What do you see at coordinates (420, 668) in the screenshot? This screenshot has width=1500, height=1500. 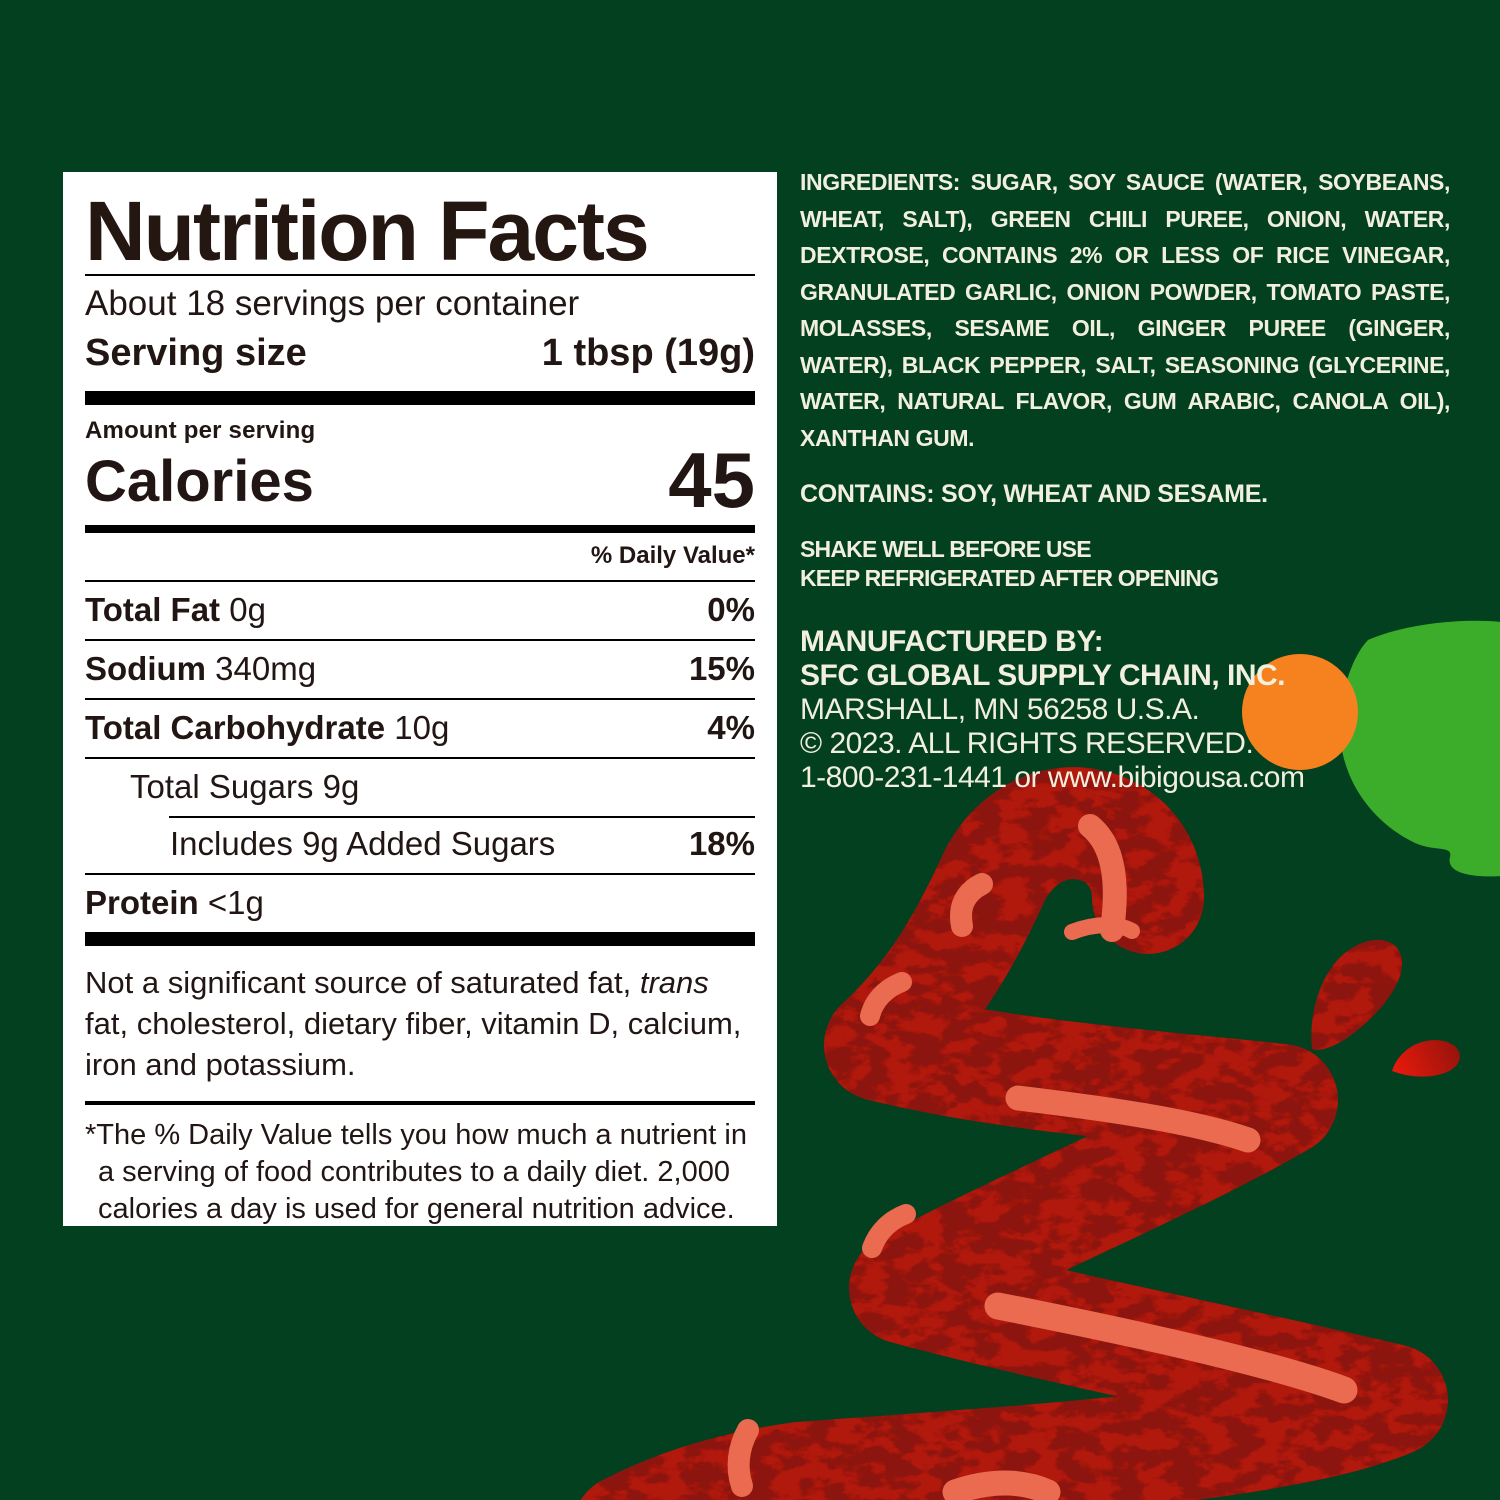 I see `nutrient-row-sodium: Sodium 340mg 15%` at bounding box center [420, 668].